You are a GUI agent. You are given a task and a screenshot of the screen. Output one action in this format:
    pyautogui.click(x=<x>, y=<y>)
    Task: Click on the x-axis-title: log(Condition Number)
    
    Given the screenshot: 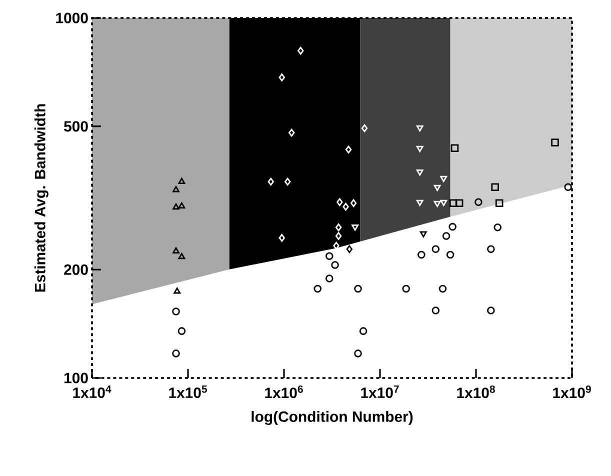 What is the action you would take?
    pyautogui.click(x=332, y=417)
    